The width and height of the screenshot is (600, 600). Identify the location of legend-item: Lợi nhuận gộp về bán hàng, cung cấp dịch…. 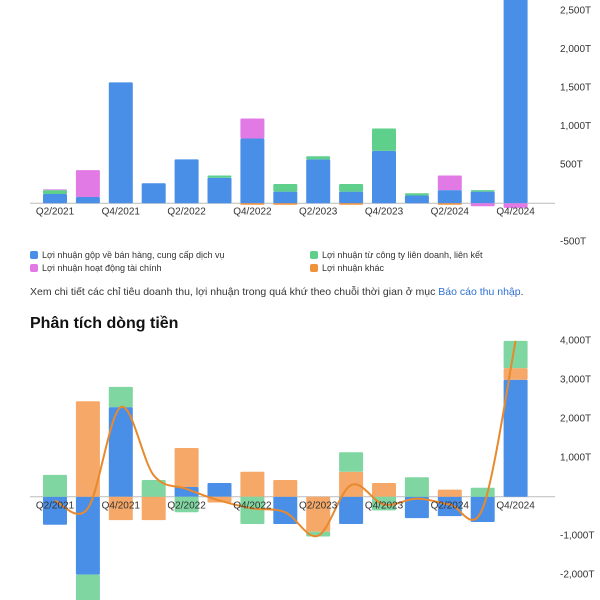
(127, 255).